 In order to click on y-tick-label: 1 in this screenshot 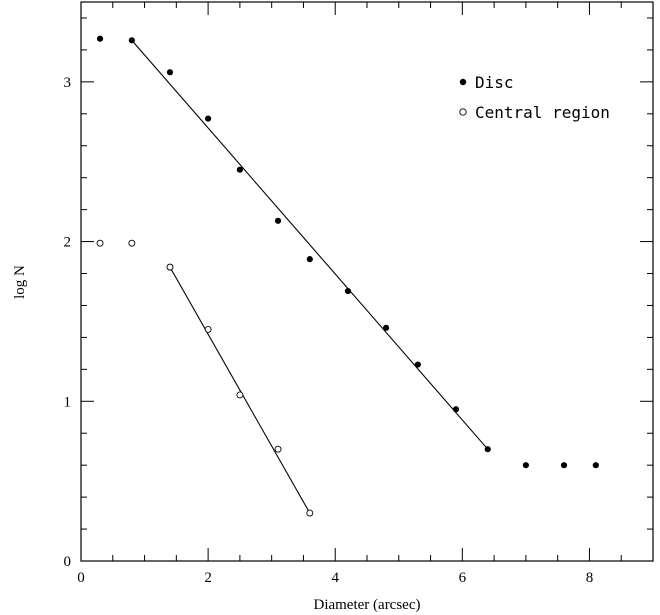, I will do `click(68, 402)`.